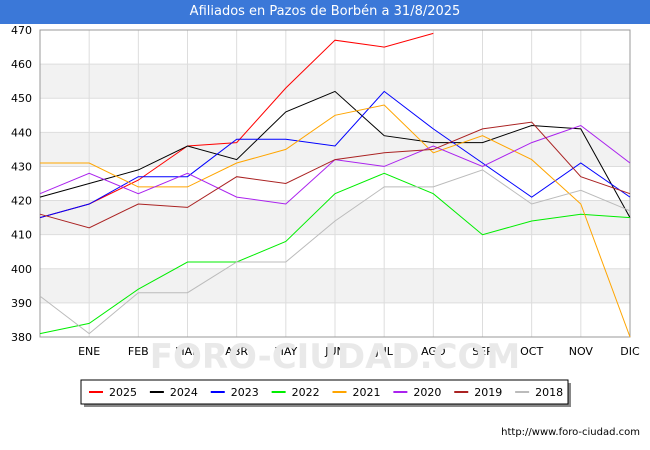  What do you see at coordinates (187, 351) in the screenshot?
I see `x-tick-label: MAR` at bounding box center [187, 351].